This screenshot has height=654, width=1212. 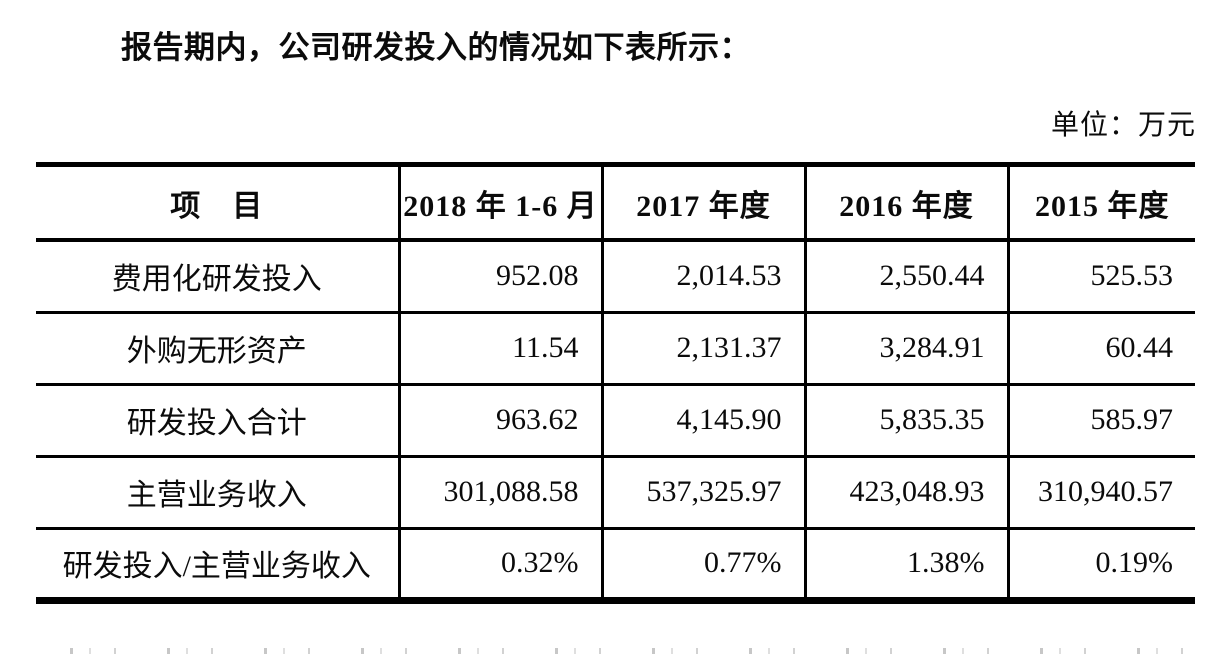 I want to click on cell-value: 2,550.44, so click(x=905, y=276).